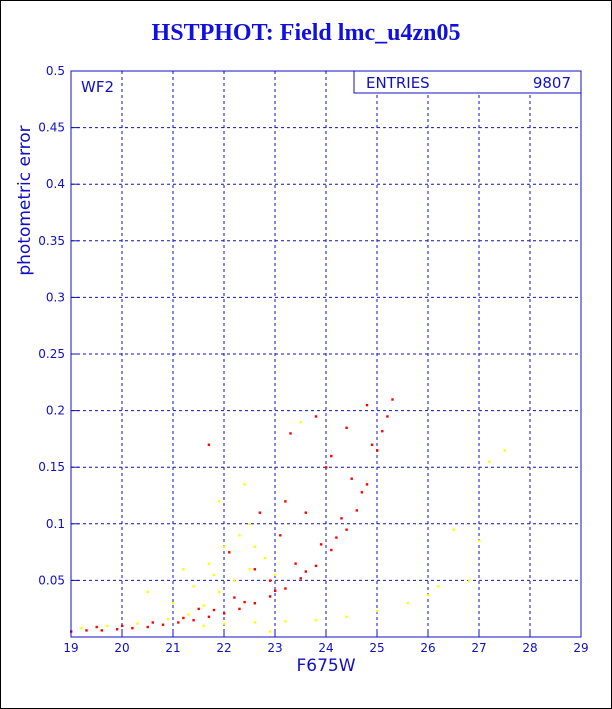 Image resolution: width=612 pixels, height=709 pixels. Describe the element at coordinates (398, 83) in the screenshot. I see `stats-entries-label: ENTRIES` at that location.